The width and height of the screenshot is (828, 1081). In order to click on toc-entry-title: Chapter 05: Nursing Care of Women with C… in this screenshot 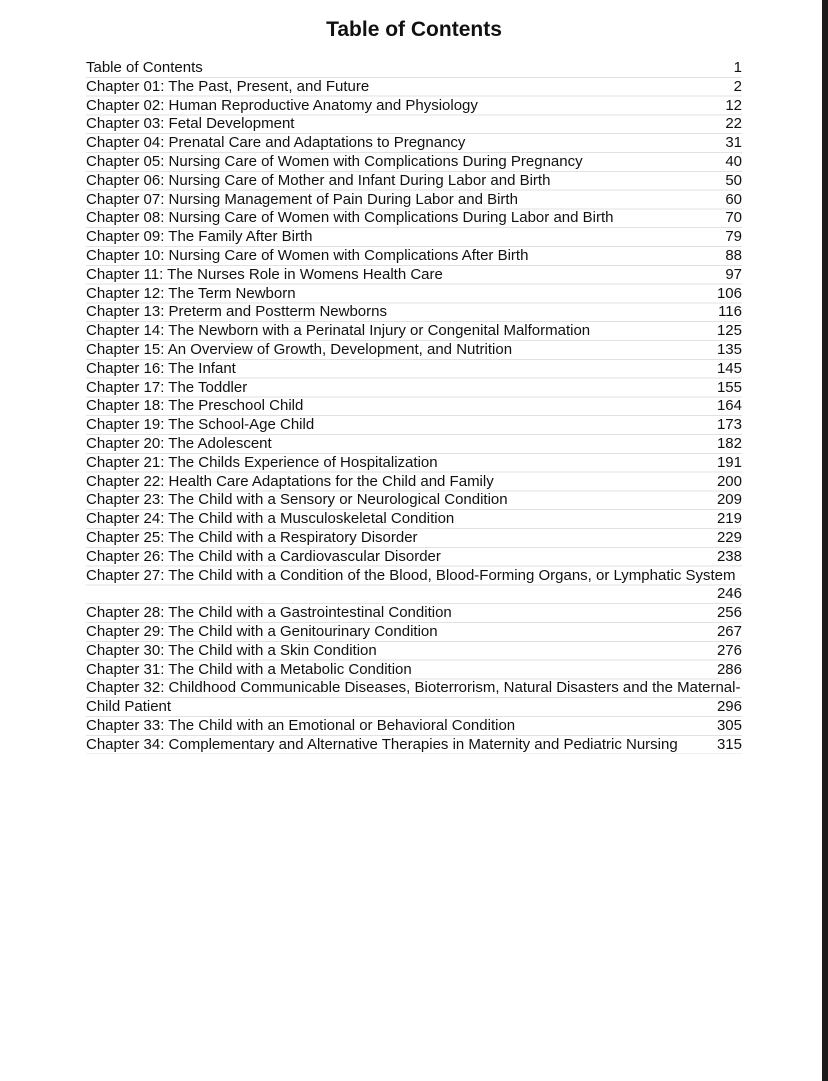, I will do `click(334, 161)`.